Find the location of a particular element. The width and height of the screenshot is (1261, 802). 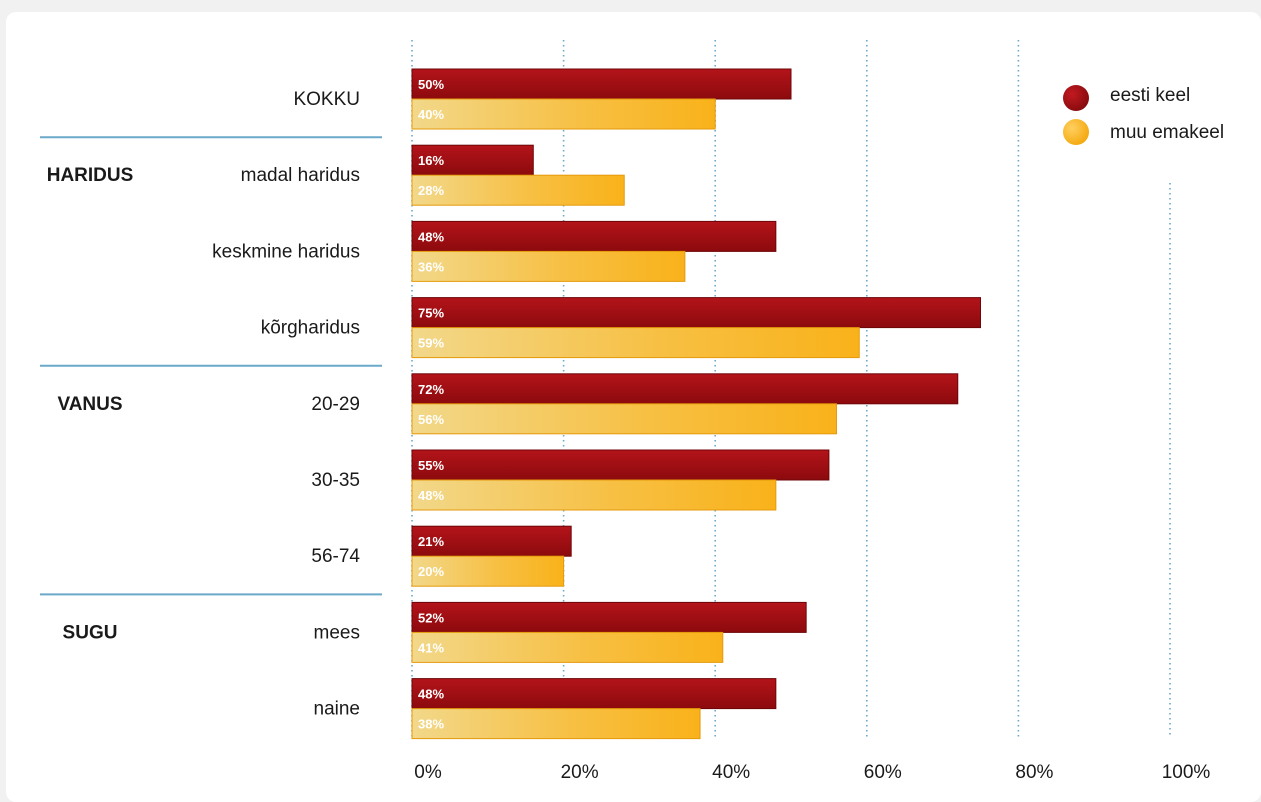

legend-swatch-eesti-keel is located at coordinates (1076, 98).